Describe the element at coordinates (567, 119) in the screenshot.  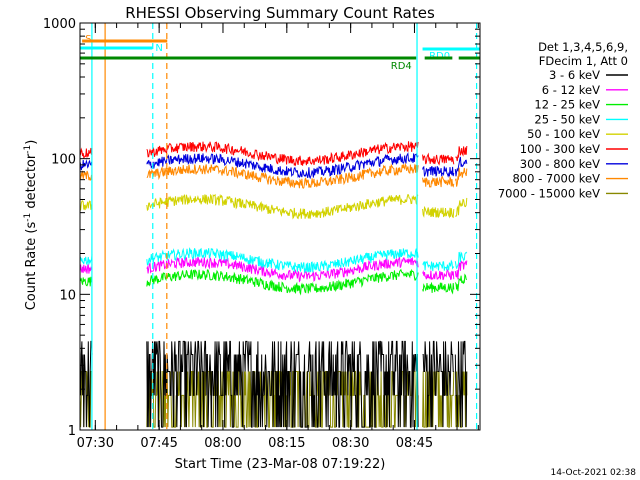
I see `legend-label-3: 25 - 50 keV` at that location.